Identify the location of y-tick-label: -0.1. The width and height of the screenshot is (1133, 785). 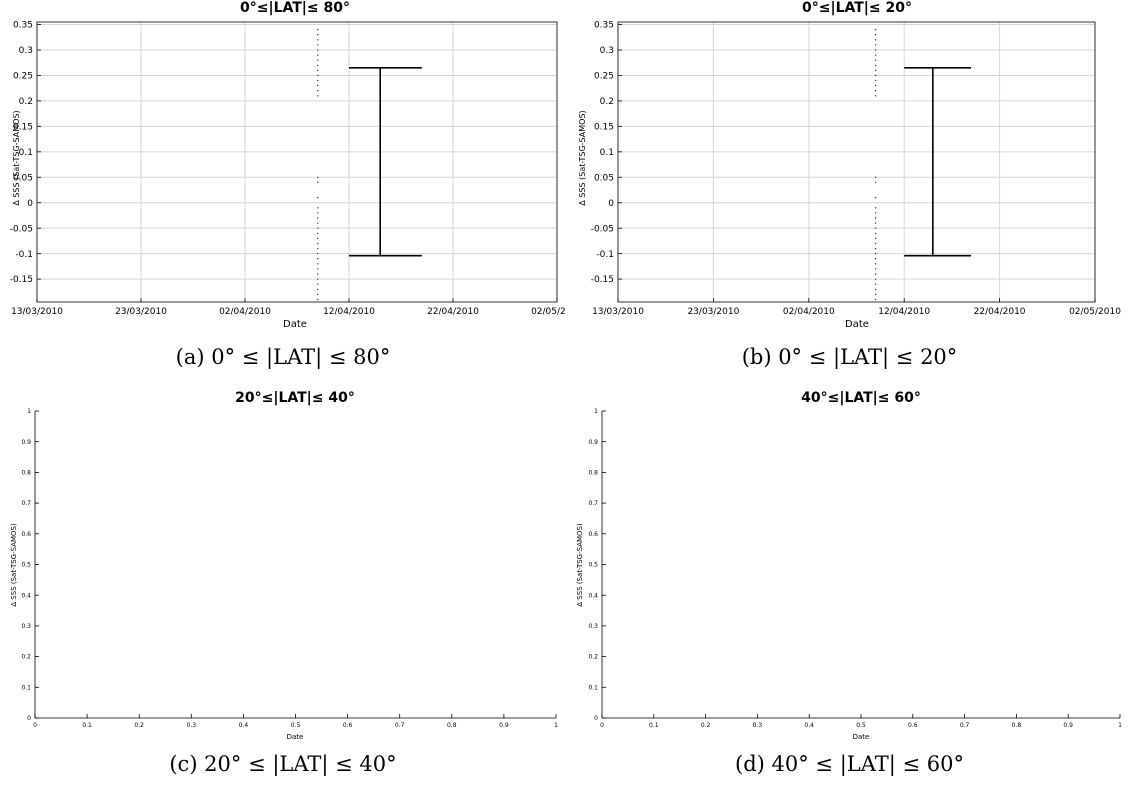
(605, 255).